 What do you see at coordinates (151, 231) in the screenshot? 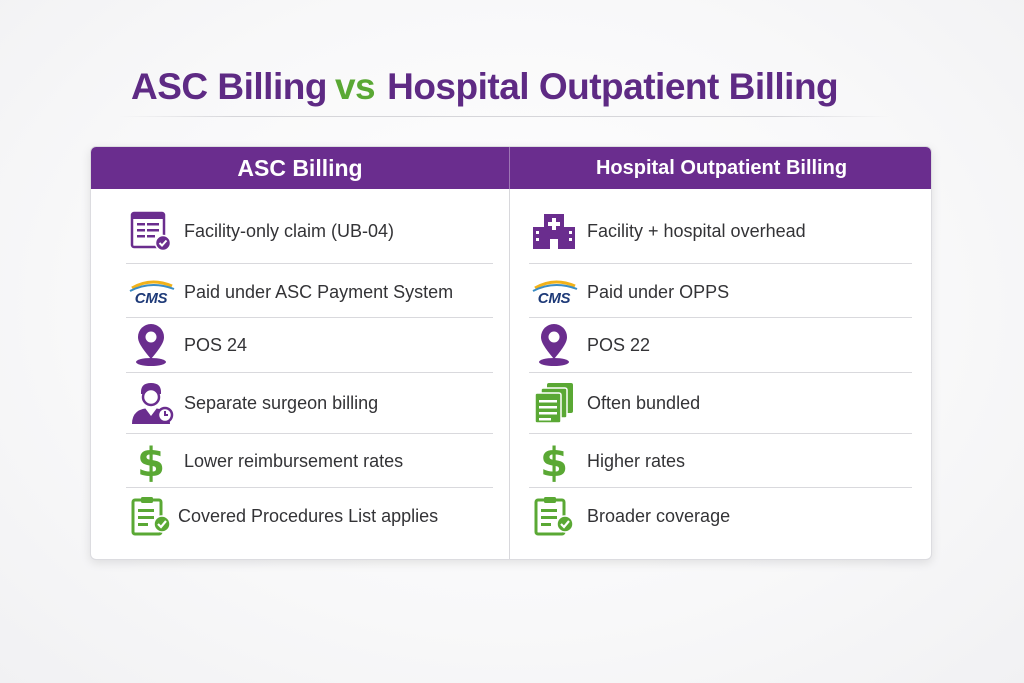
I see `claim-form-icon` at bounding box center [151, 231].